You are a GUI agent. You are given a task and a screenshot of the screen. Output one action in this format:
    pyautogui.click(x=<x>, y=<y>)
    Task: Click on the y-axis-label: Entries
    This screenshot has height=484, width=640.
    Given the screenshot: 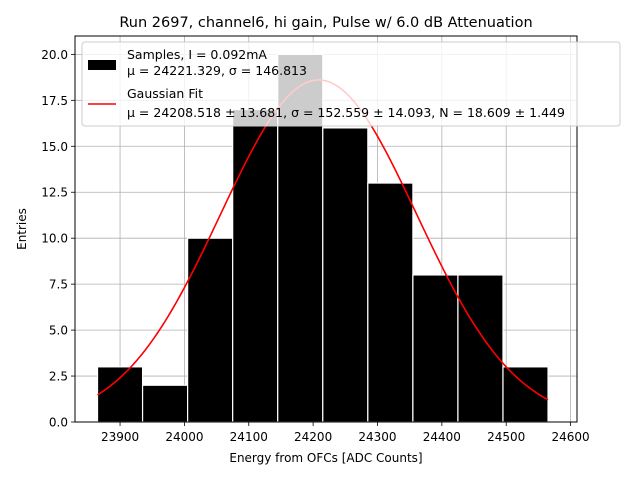 What is the action you would take?
    pyautogui.click(x=22, y=229)
    